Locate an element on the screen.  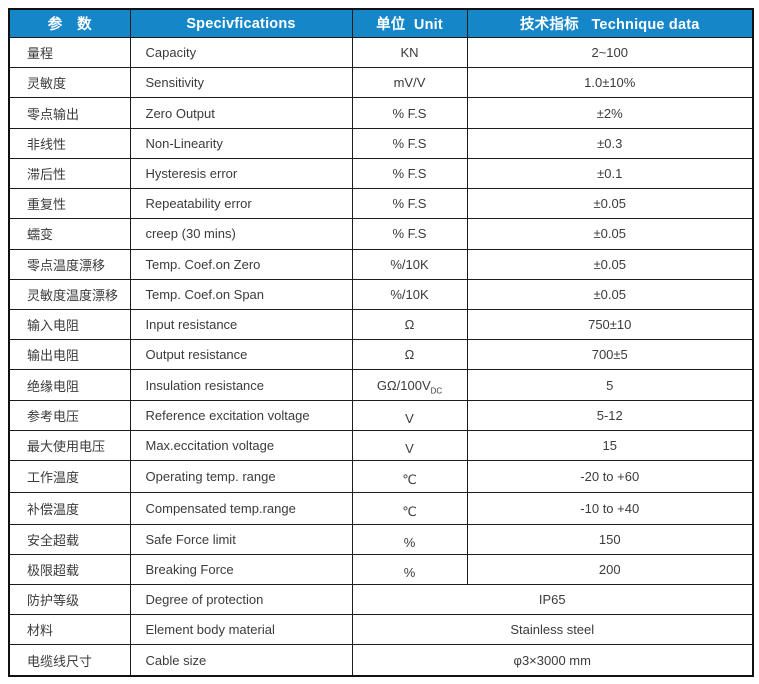
table-row: 防护等级 Degree of protection IP65 is located at coordinates (381, 599).